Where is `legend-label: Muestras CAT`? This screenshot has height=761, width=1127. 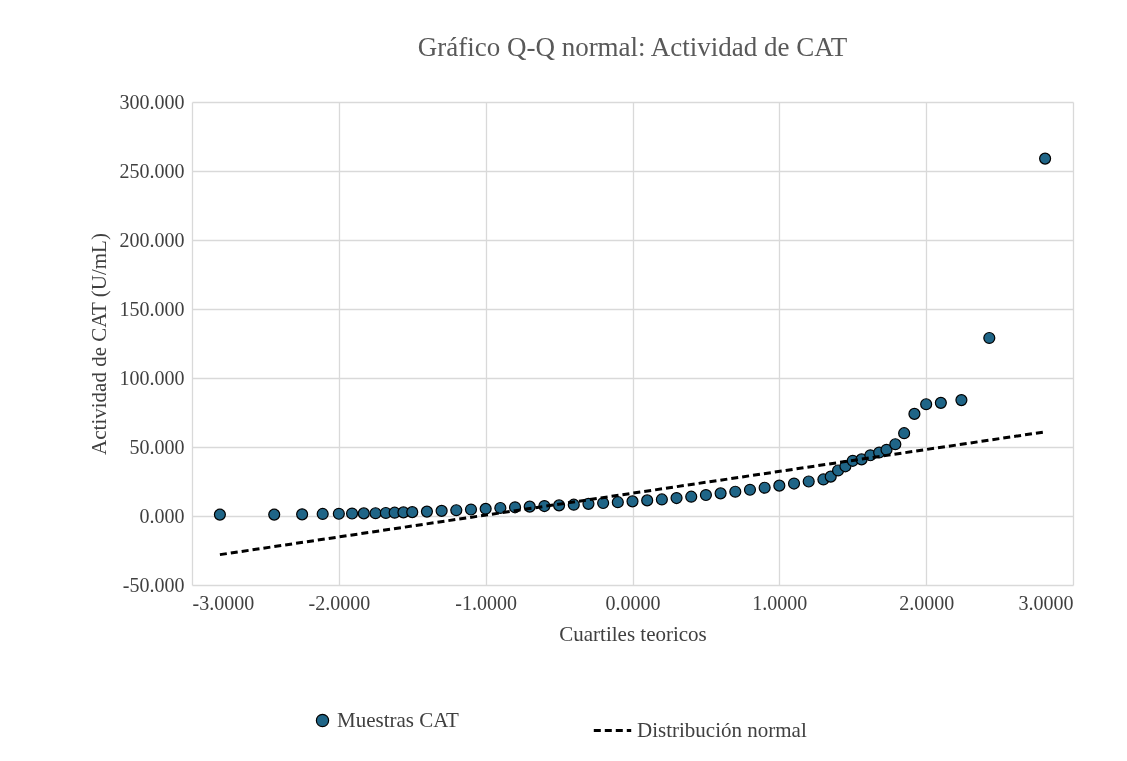 legend-label: Muestras CAT is located at coordinates (398, 719).